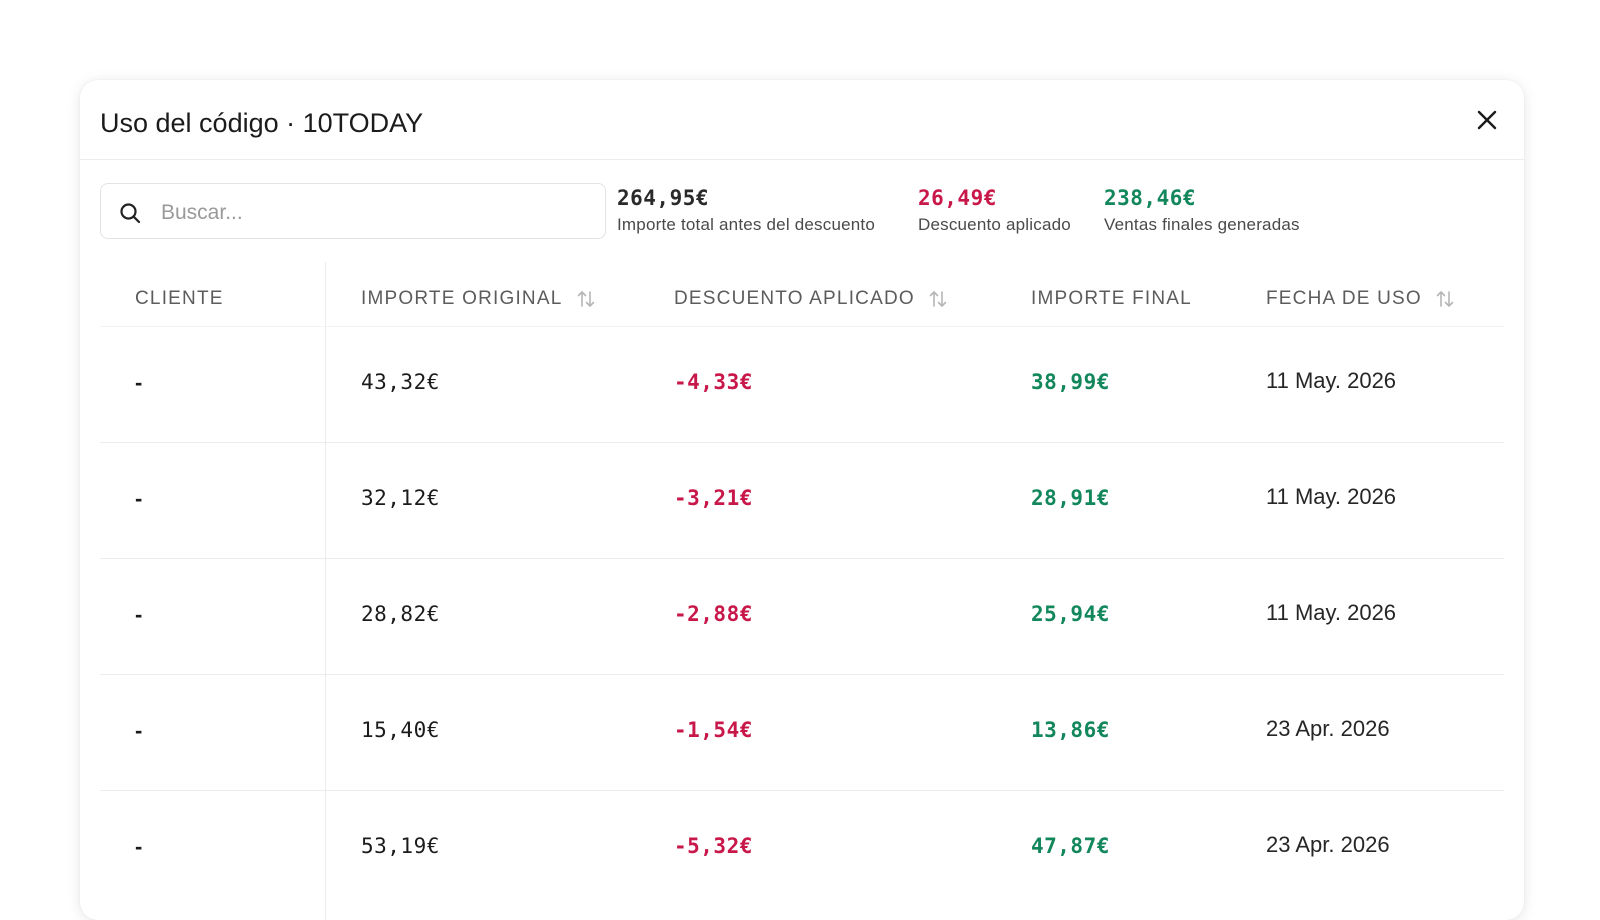  Describe the element at coordinates (802, 385) in the screenshot. I see `table-row: - 43,32€ -4,33€ 38,99€ 11 May. 2026` at that location.